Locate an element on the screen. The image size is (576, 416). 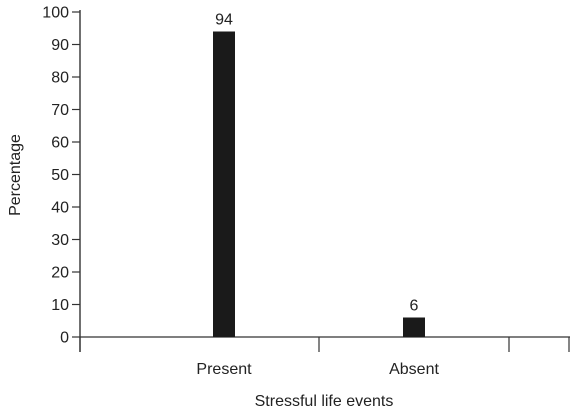
x-category-label: Absent is located at coordinates (414, 369).